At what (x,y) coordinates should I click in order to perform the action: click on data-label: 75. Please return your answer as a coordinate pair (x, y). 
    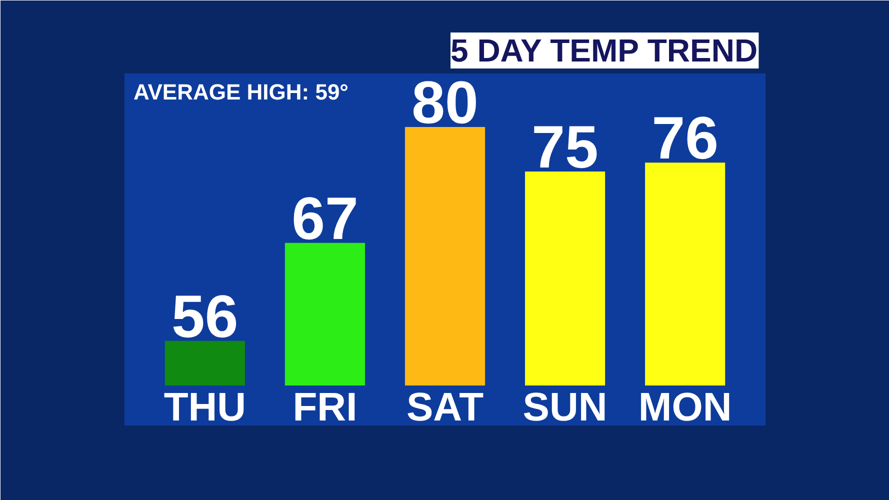
    Looking at the image, I should click on (565, 147).